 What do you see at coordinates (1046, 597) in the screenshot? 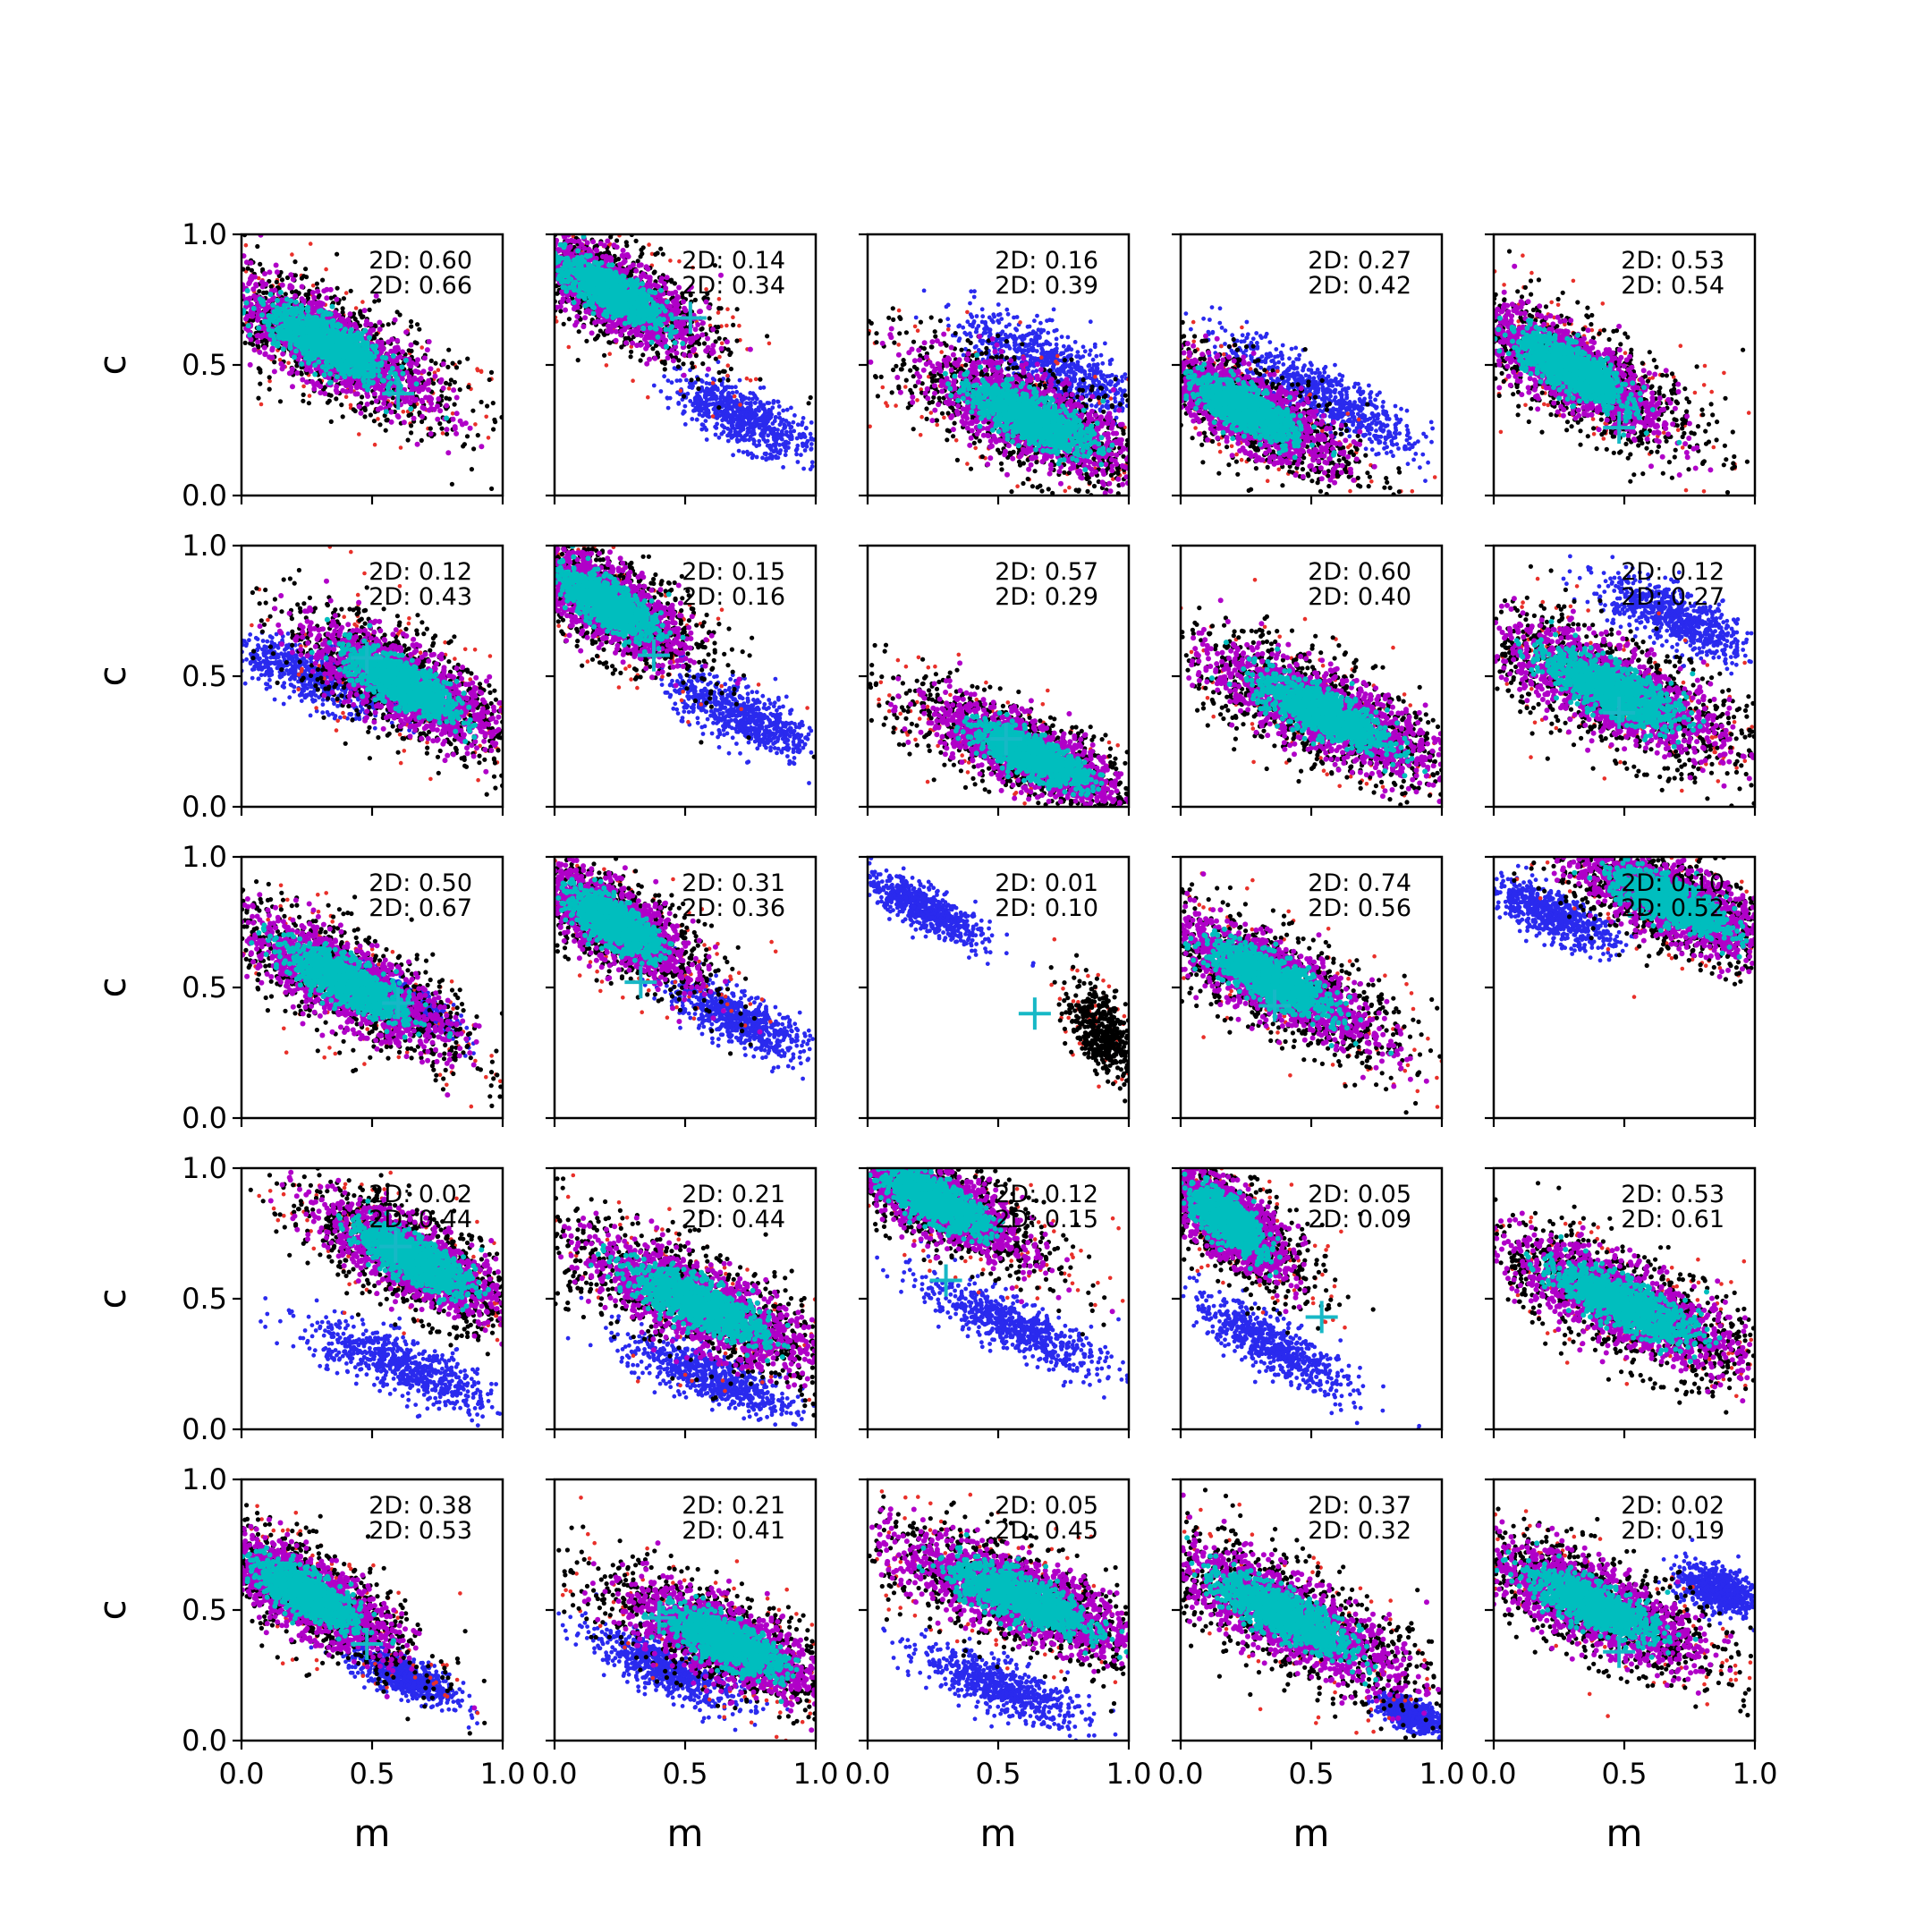
I see `stat-label: 2D: 0.29` at bounding box center [1046, 597].